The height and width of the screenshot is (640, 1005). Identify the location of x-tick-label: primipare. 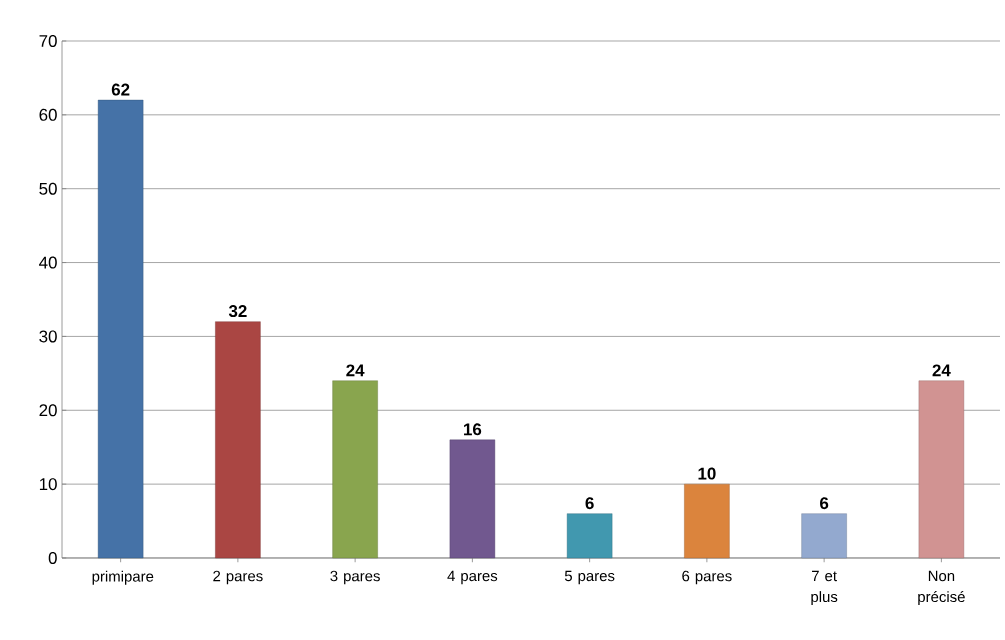
(123, 577).